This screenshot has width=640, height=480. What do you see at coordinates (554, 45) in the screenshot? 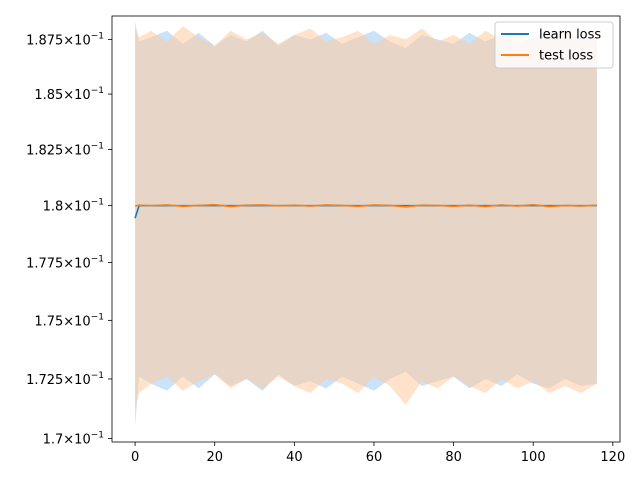
I see `legend: learn loss test loss` at bounding box center [554, 45].